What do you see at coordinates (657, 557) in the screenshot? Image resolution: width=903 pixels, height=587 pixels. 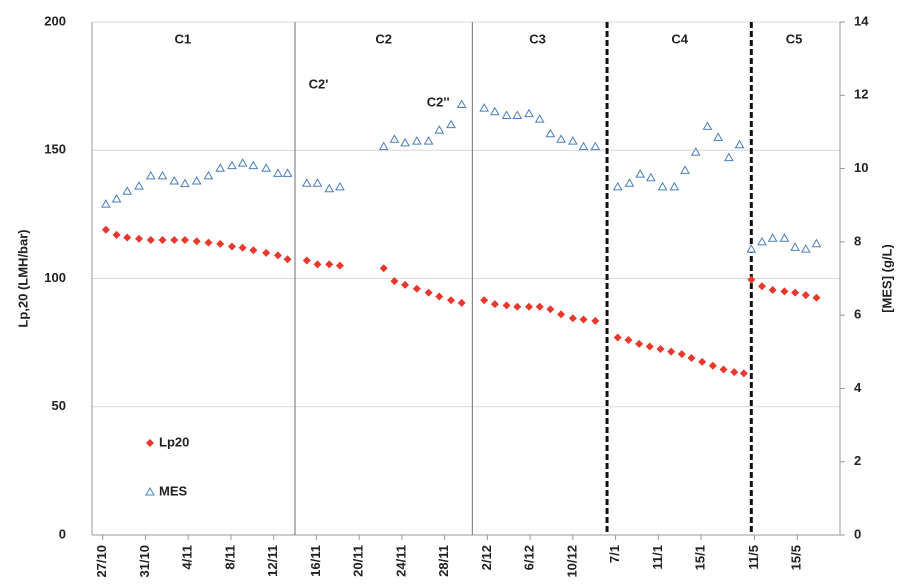 I see `x-tick-label: 11/1` at bounding box center [657, 557].